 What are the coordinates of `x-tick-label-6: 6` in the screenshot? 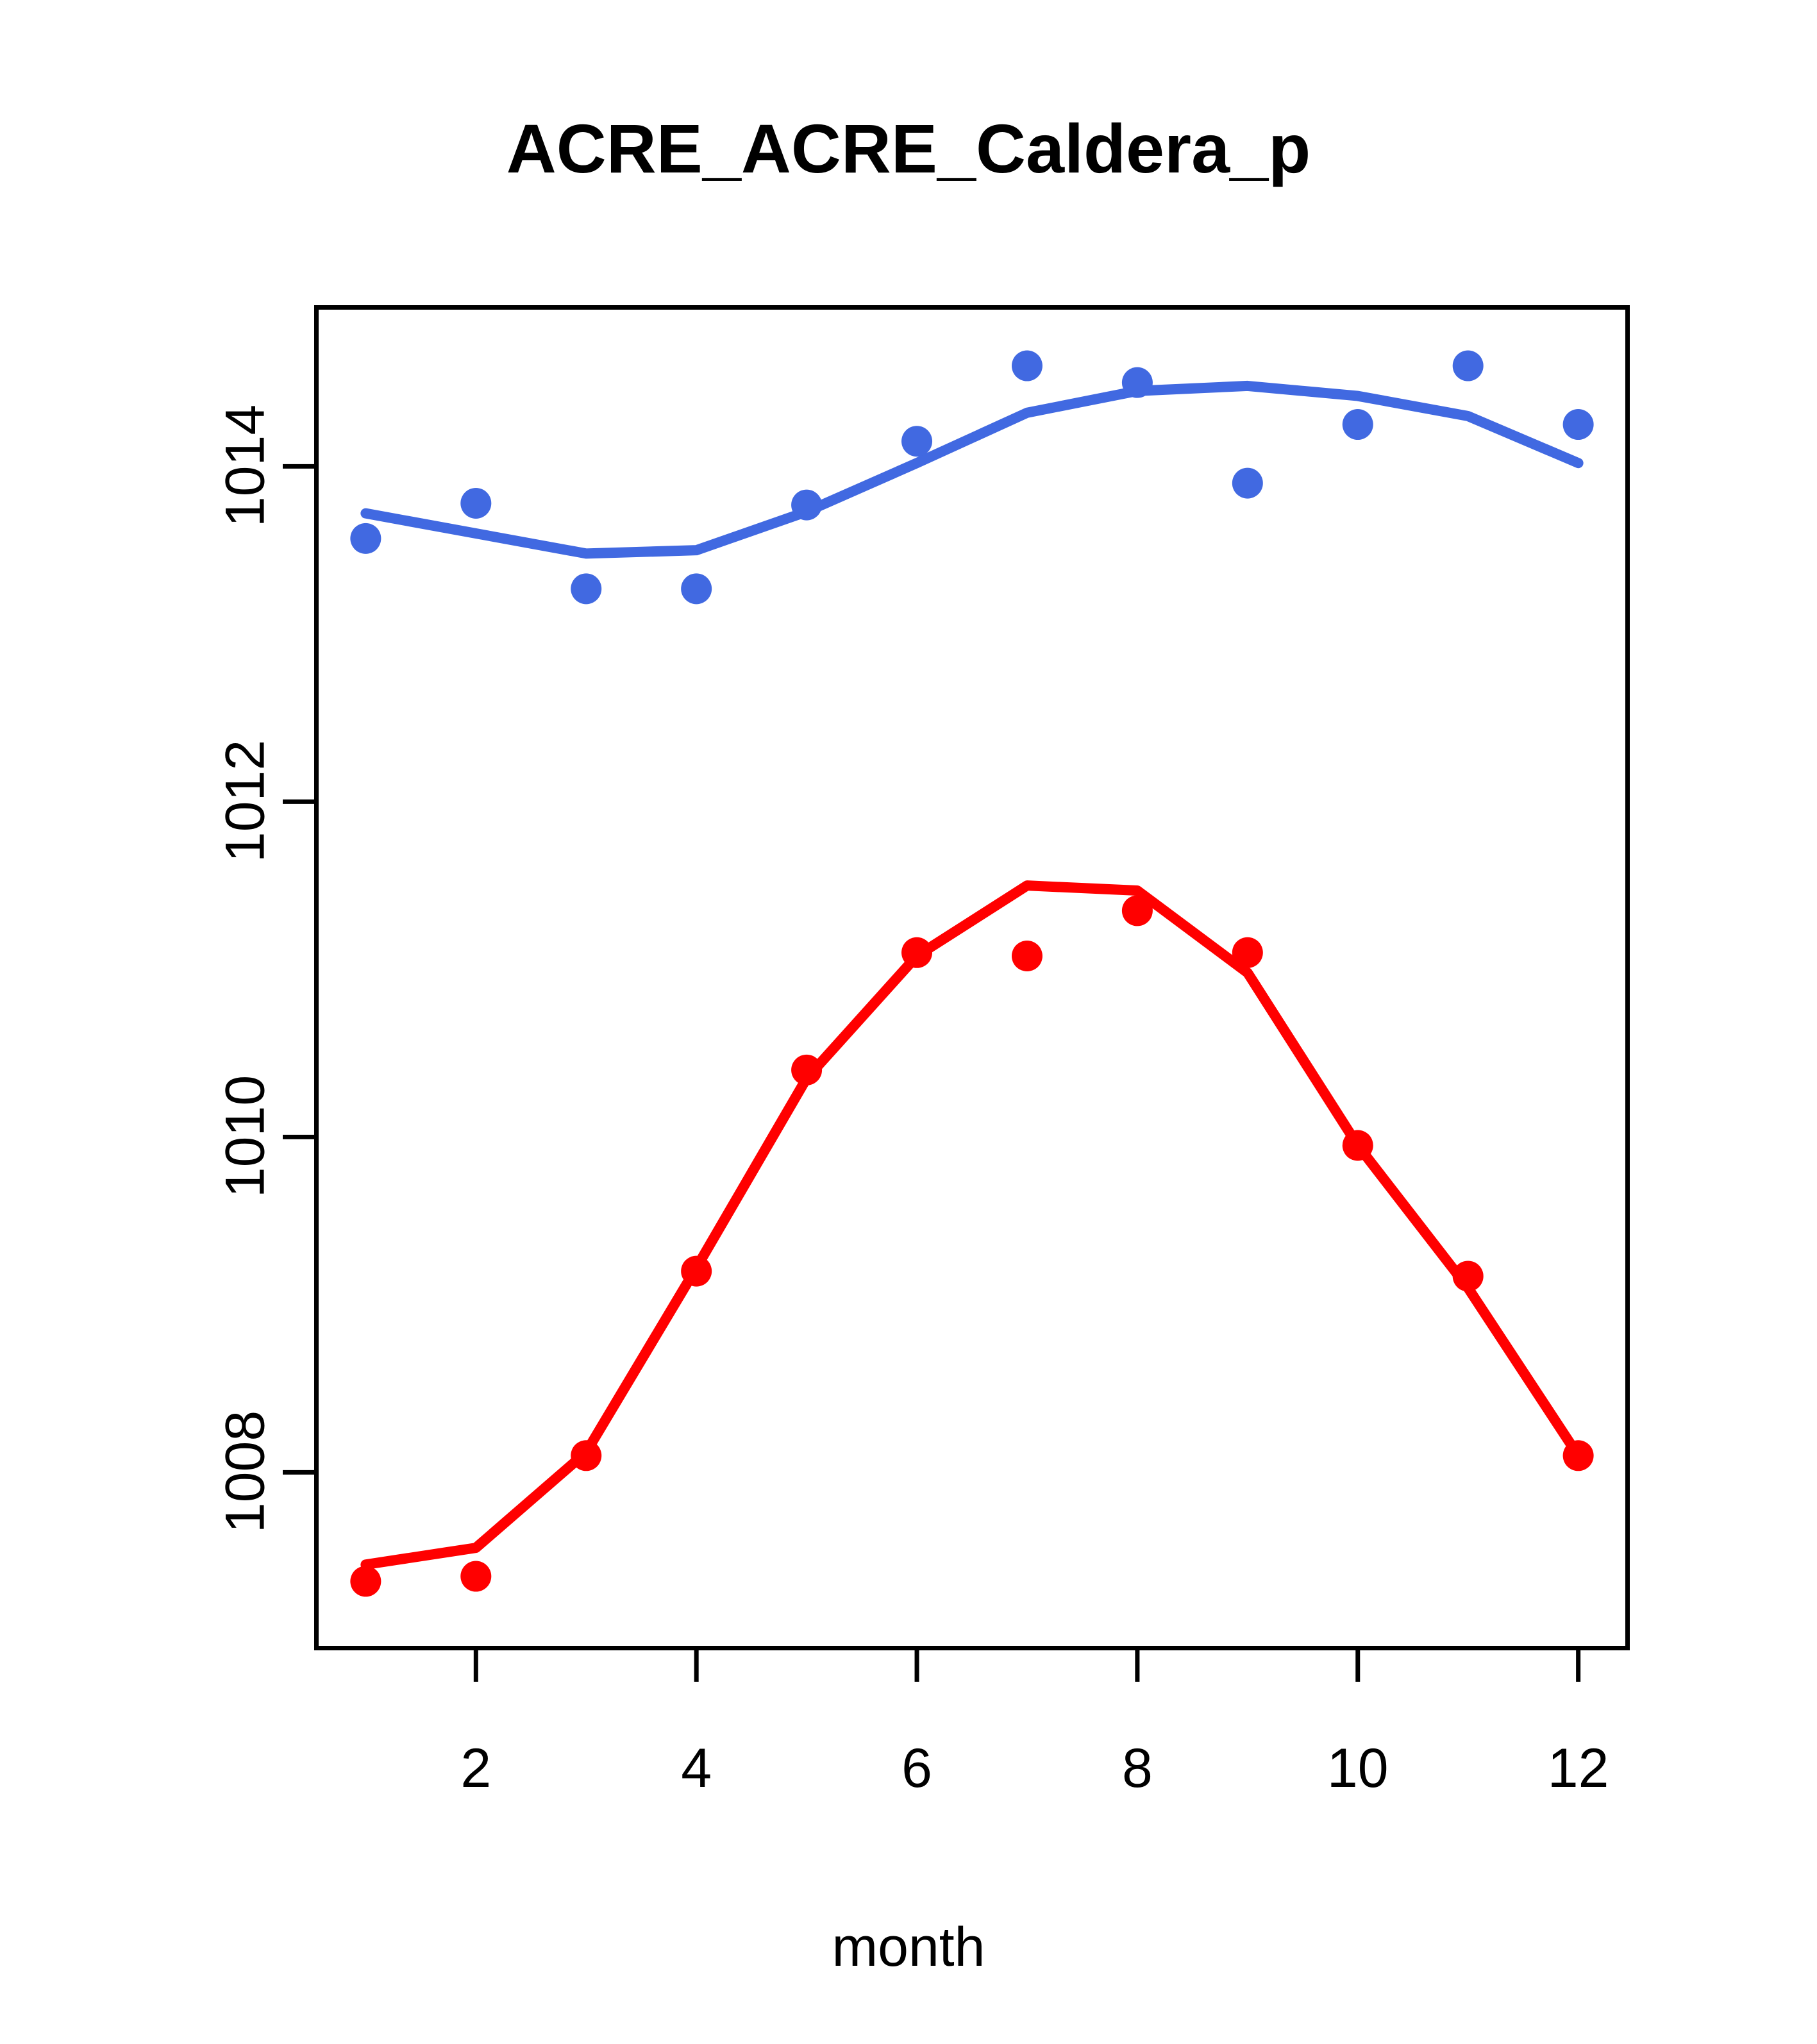 It's located at (917, 1768).